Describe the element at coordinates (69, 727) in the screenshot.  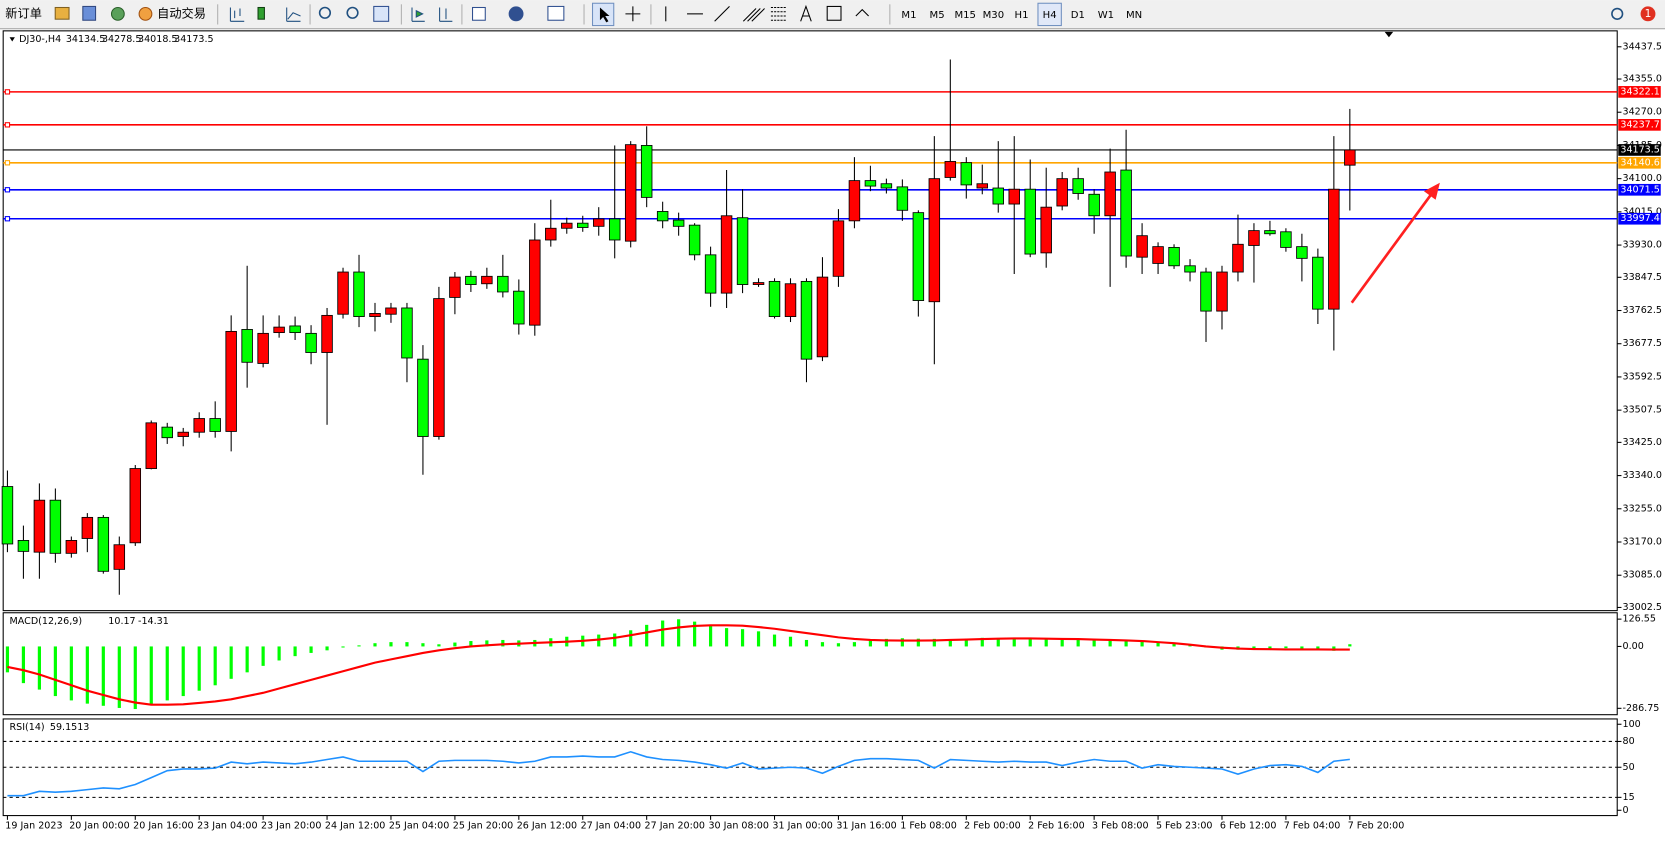
I see `indicator-value: 59.1513` at that location.